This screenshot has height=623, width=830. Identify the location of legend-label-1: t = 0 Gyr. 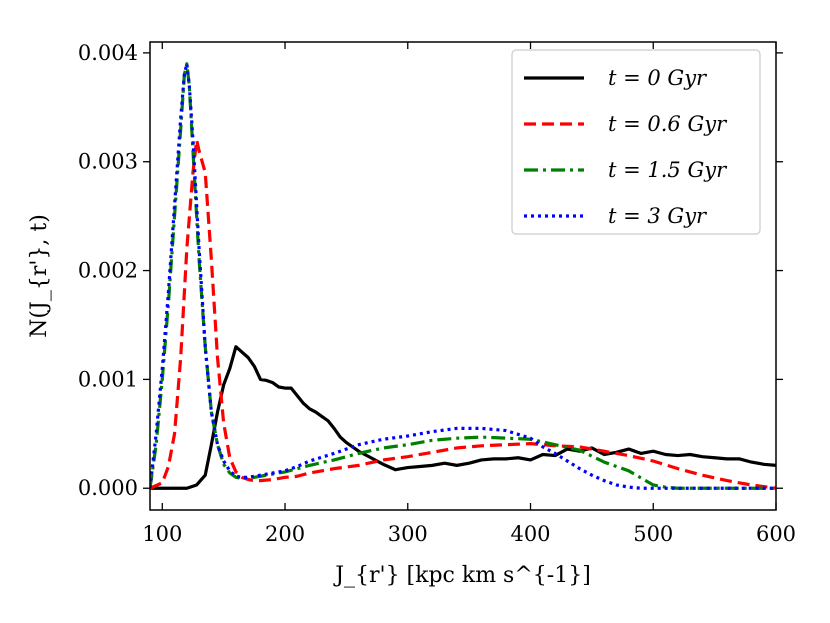
(658, 78).